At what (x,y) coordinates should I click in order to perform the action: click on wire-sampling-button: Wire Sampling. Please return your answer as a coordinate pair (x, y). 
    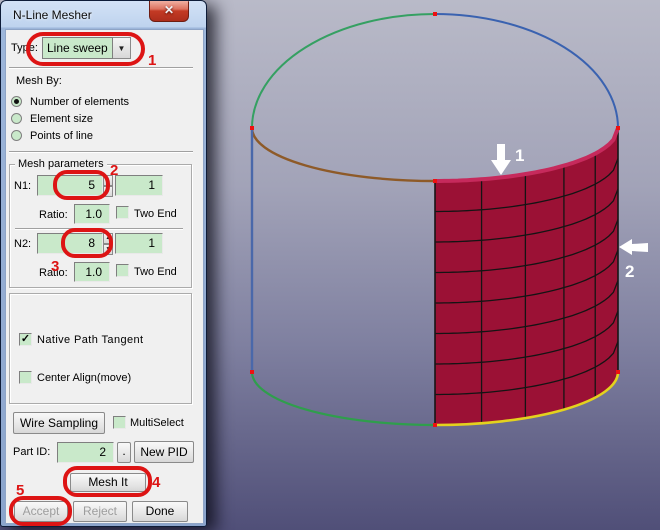
    Looking at the image, I should click on (59, 423).